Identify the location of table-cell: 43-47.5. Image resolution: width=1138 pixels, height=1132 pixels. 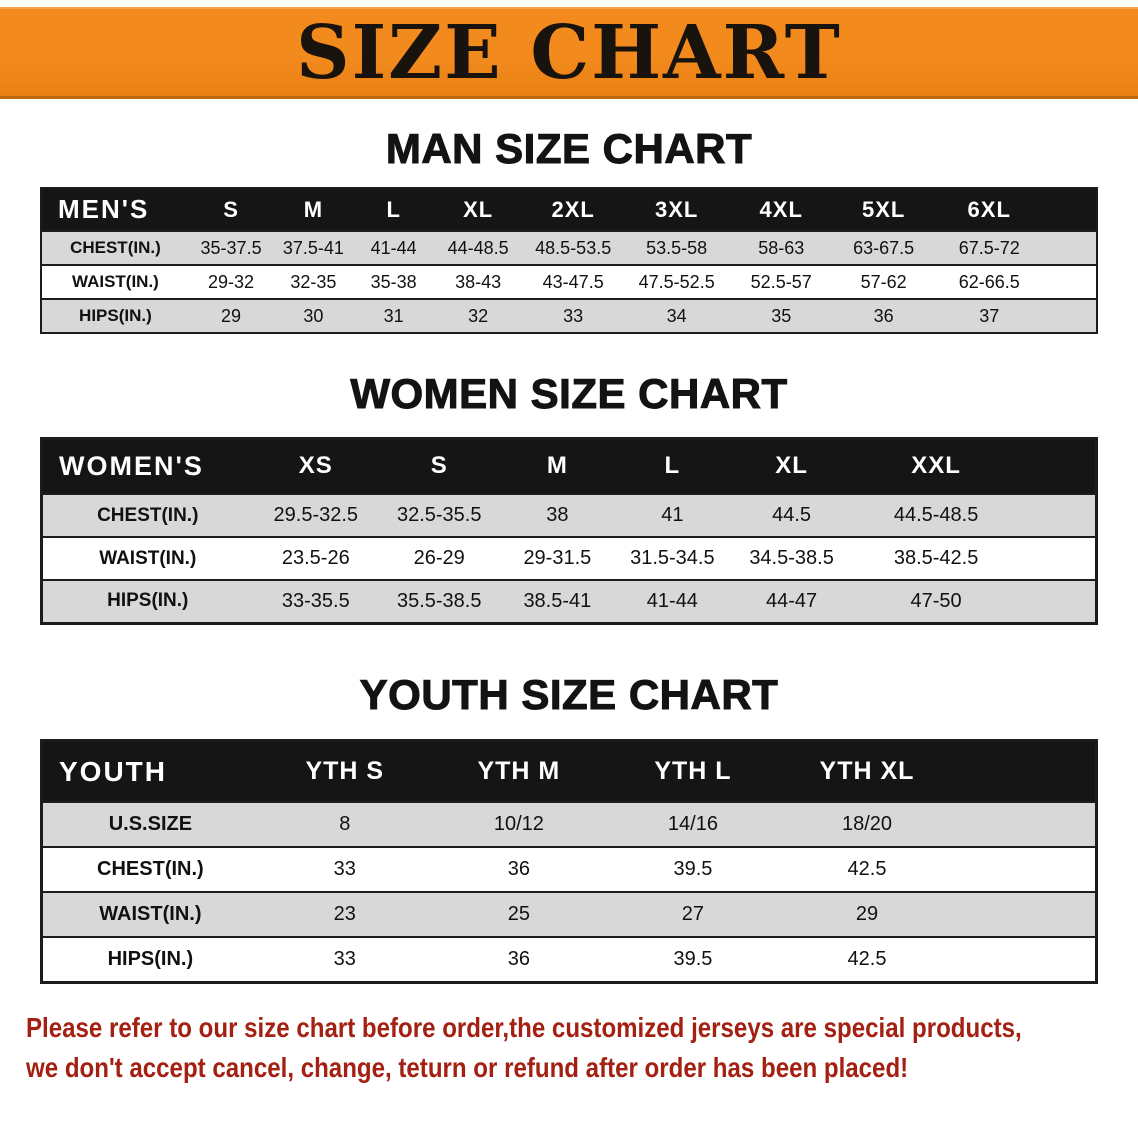
(573, 282).